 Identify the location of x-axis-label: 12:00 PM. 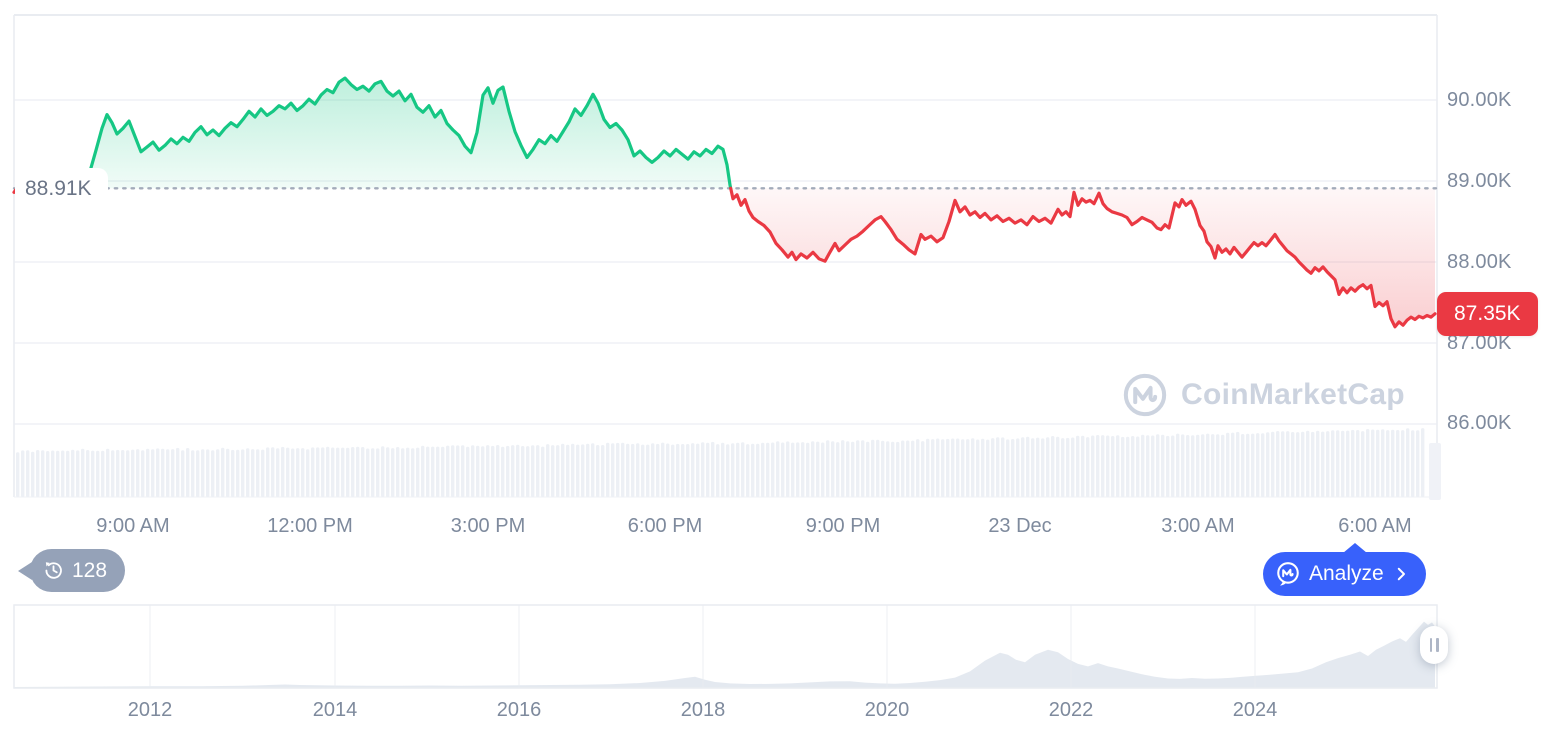
(310, 526).